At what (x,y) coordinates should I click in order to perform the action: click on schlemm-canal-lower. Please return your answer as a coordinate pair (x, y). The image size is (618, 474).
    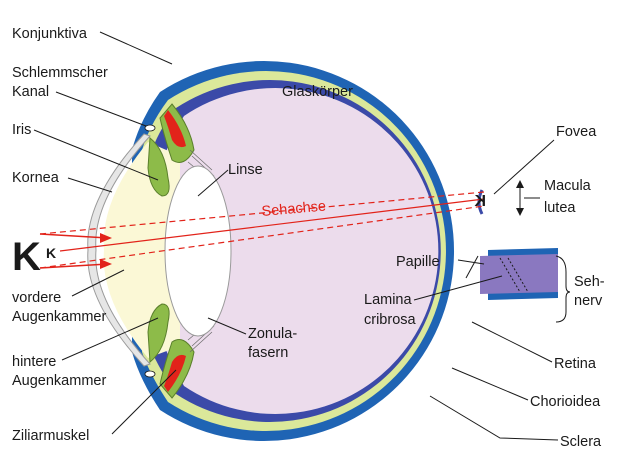
    Looking at the image, I should click on (150, 374).